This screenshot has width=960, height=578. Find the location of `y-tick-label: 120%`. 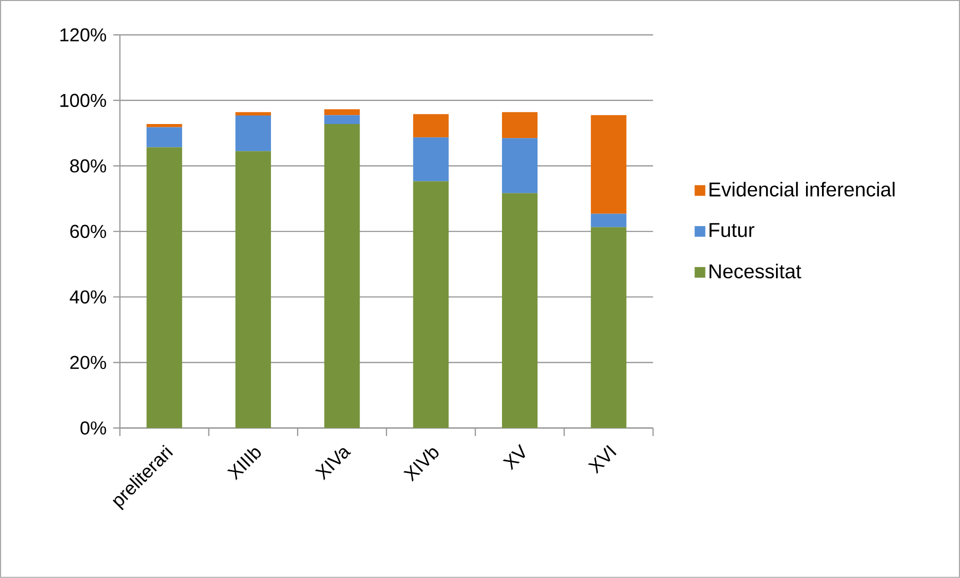

y-tick-label: 120% is located at coordinates (83, 35).